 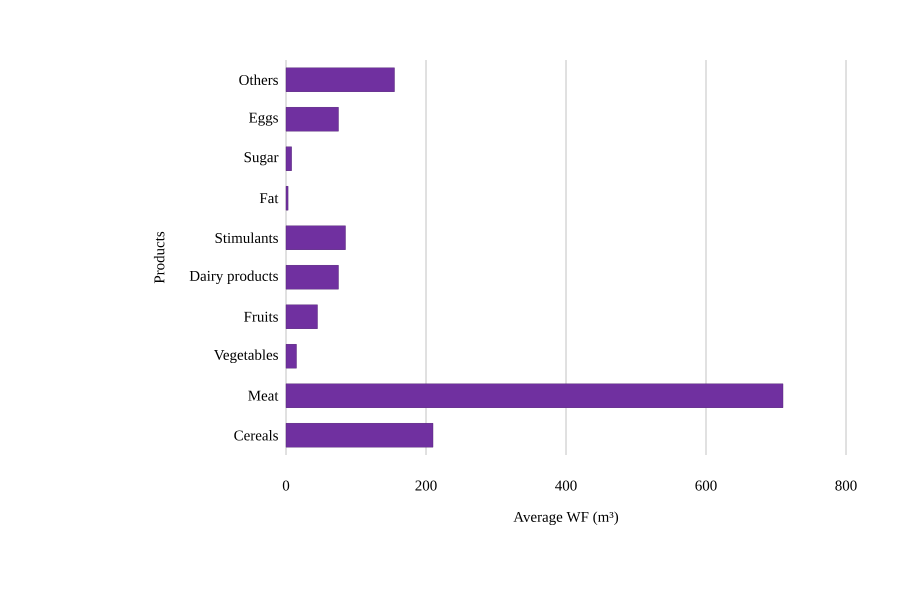 I want to click on y-tick-label: Meat, so click(x=263, y=395).